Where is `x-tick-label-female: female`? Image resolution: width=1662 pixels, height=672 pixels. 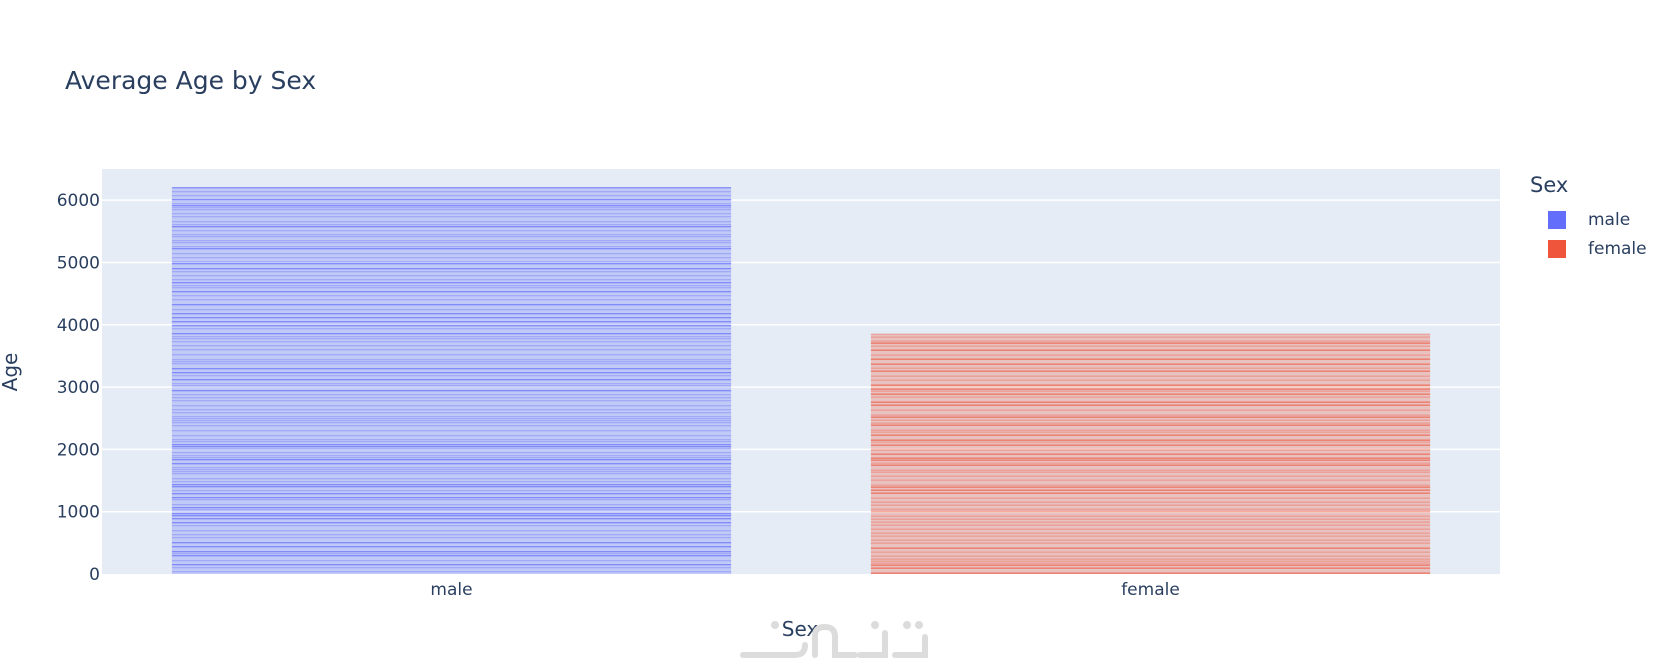
x-tick-label-female: female is located at coordinates (1150, 590).